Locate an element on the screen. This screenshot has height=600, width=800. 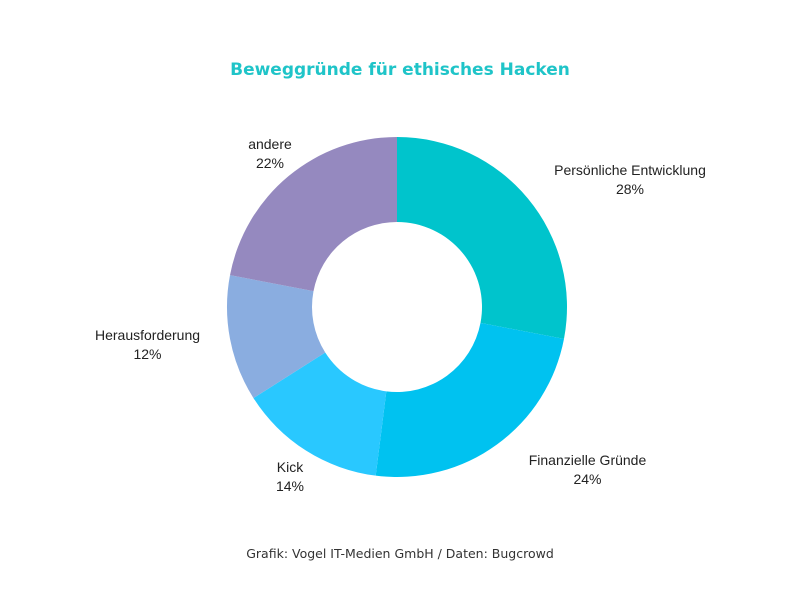
label-persoenliche-entwicklung: Persönliche Entwicklung 28% is located at coordinates (630, 180).